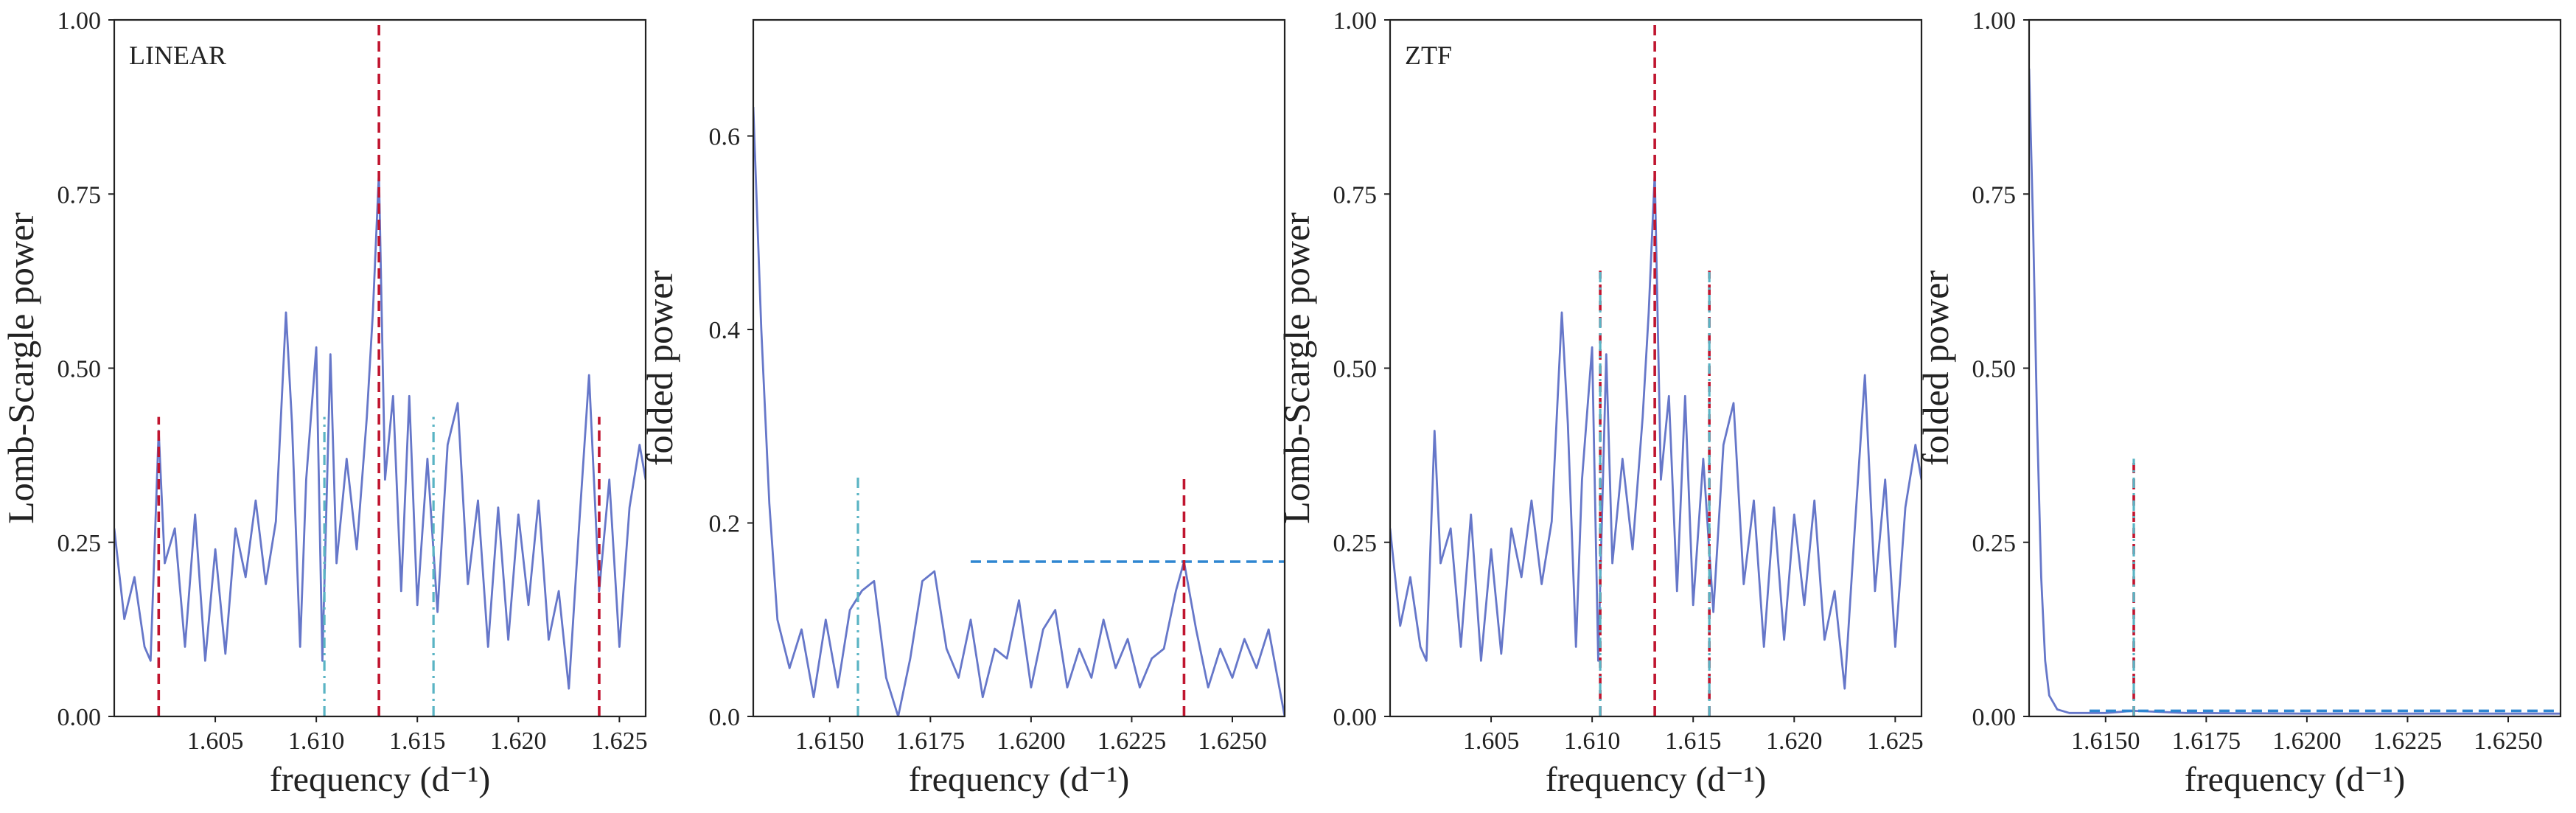 The height and width of the screenshot is (813, 2576). What do you see at coordinates (725, 137) in the screenshot?
I see `y-tick-label: 0.6` at bounding box center [725, 137].